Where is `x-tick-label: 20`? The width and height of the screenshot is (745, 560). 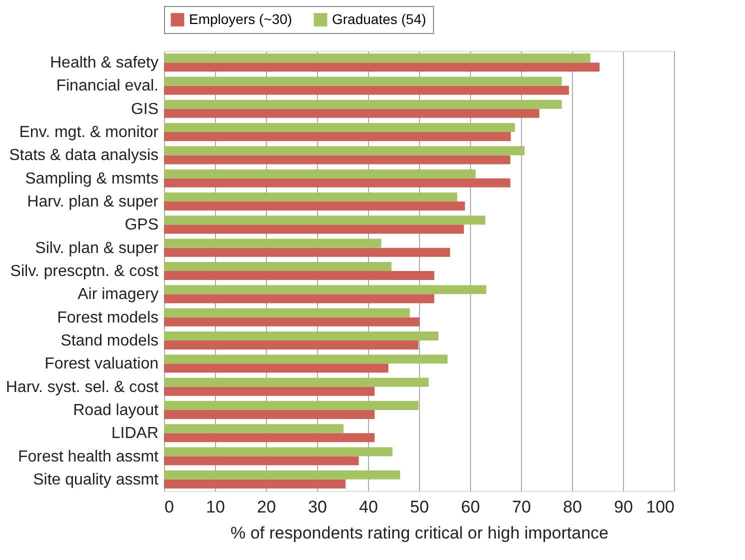
x-tick-label: 20 is located at coordinates (266, 507).